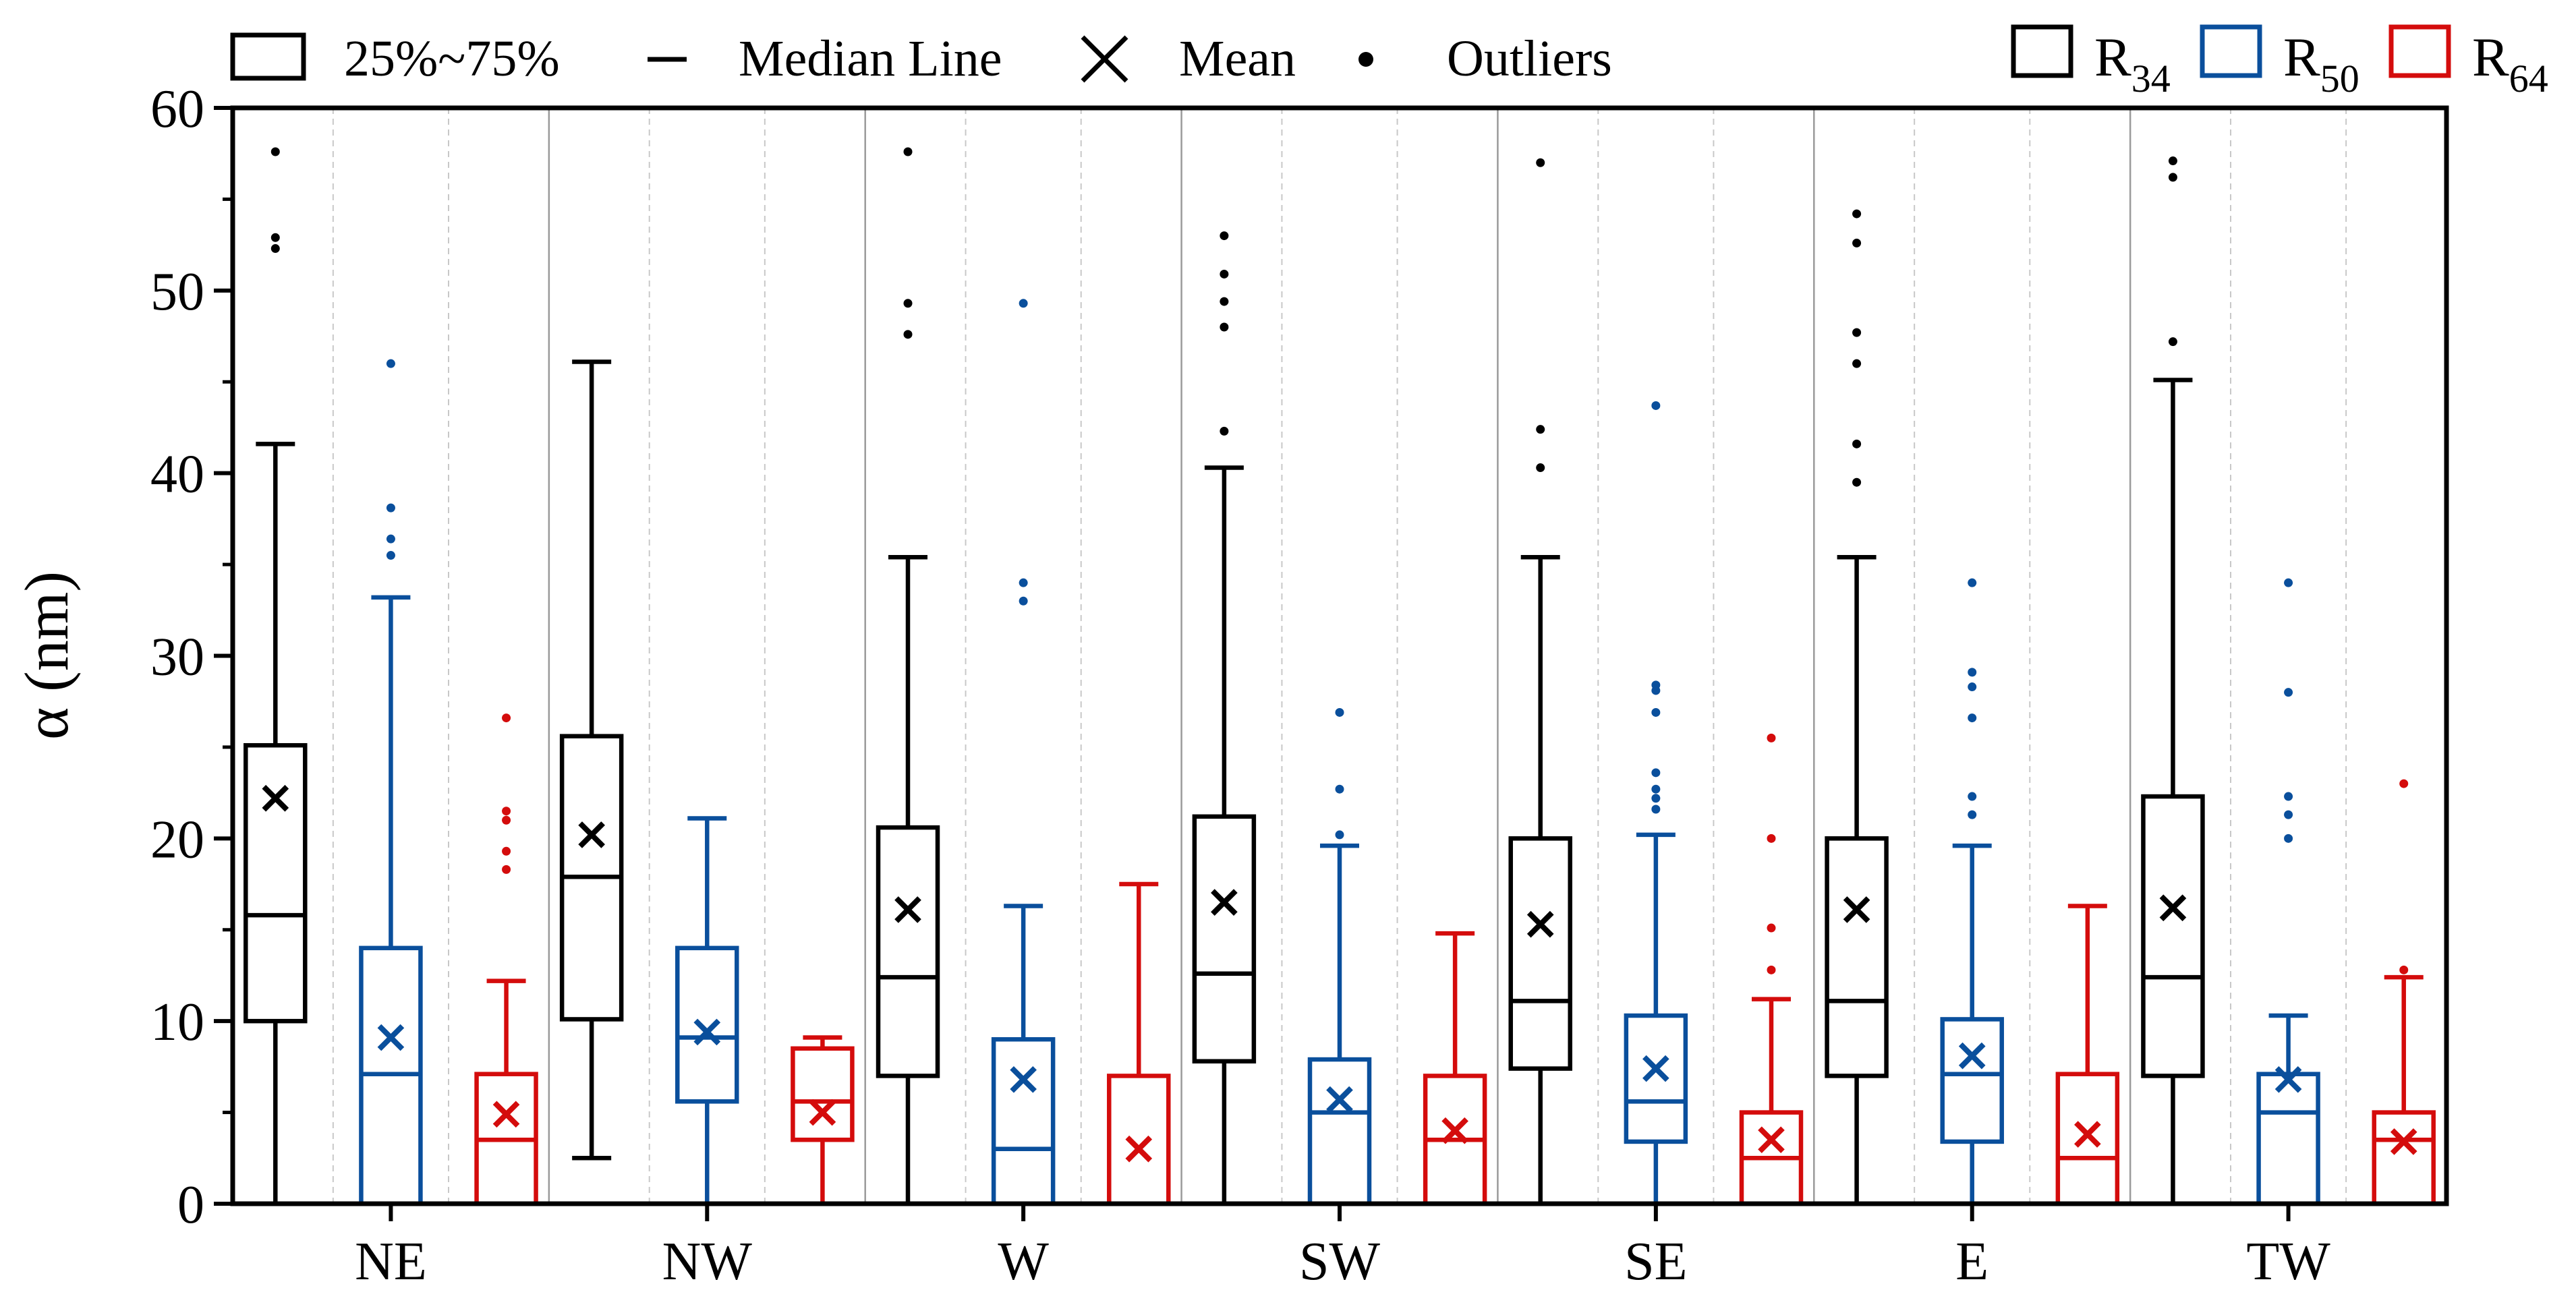  What do you see at coordinates (1455, 1068) in the screenshot?
I see `box-r64-sw` at bounding box center [1455, 1068].